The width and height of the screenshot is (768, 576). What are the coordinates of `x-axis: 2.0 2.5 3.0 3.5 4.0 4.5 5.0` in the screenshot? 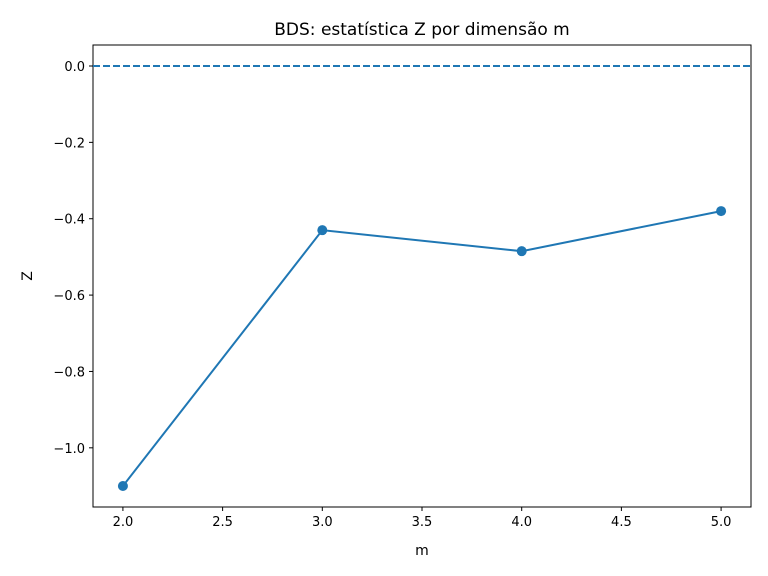 It's located at (422, 518).